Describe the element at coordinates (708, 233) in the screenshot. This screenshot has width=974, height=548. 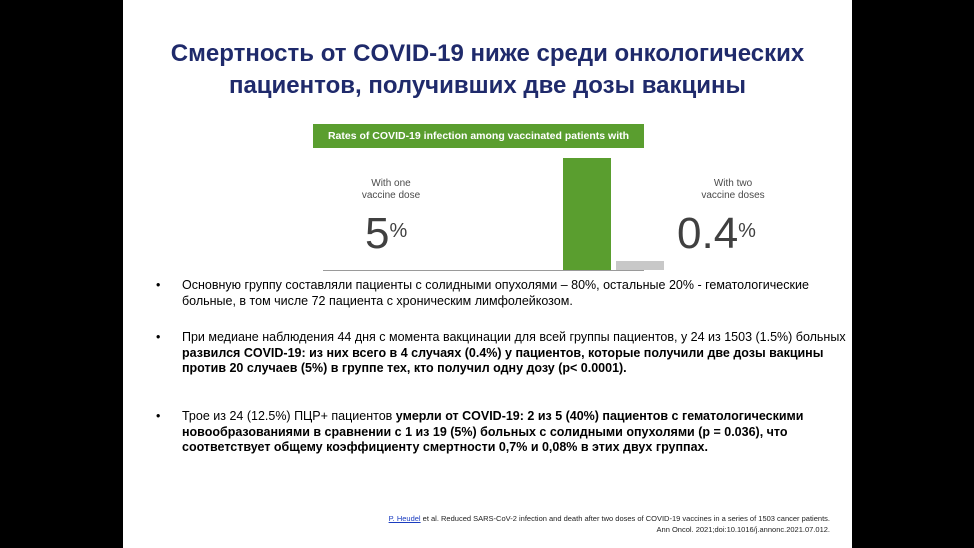
I see `two-doses-value-number: 0.4` at that location.